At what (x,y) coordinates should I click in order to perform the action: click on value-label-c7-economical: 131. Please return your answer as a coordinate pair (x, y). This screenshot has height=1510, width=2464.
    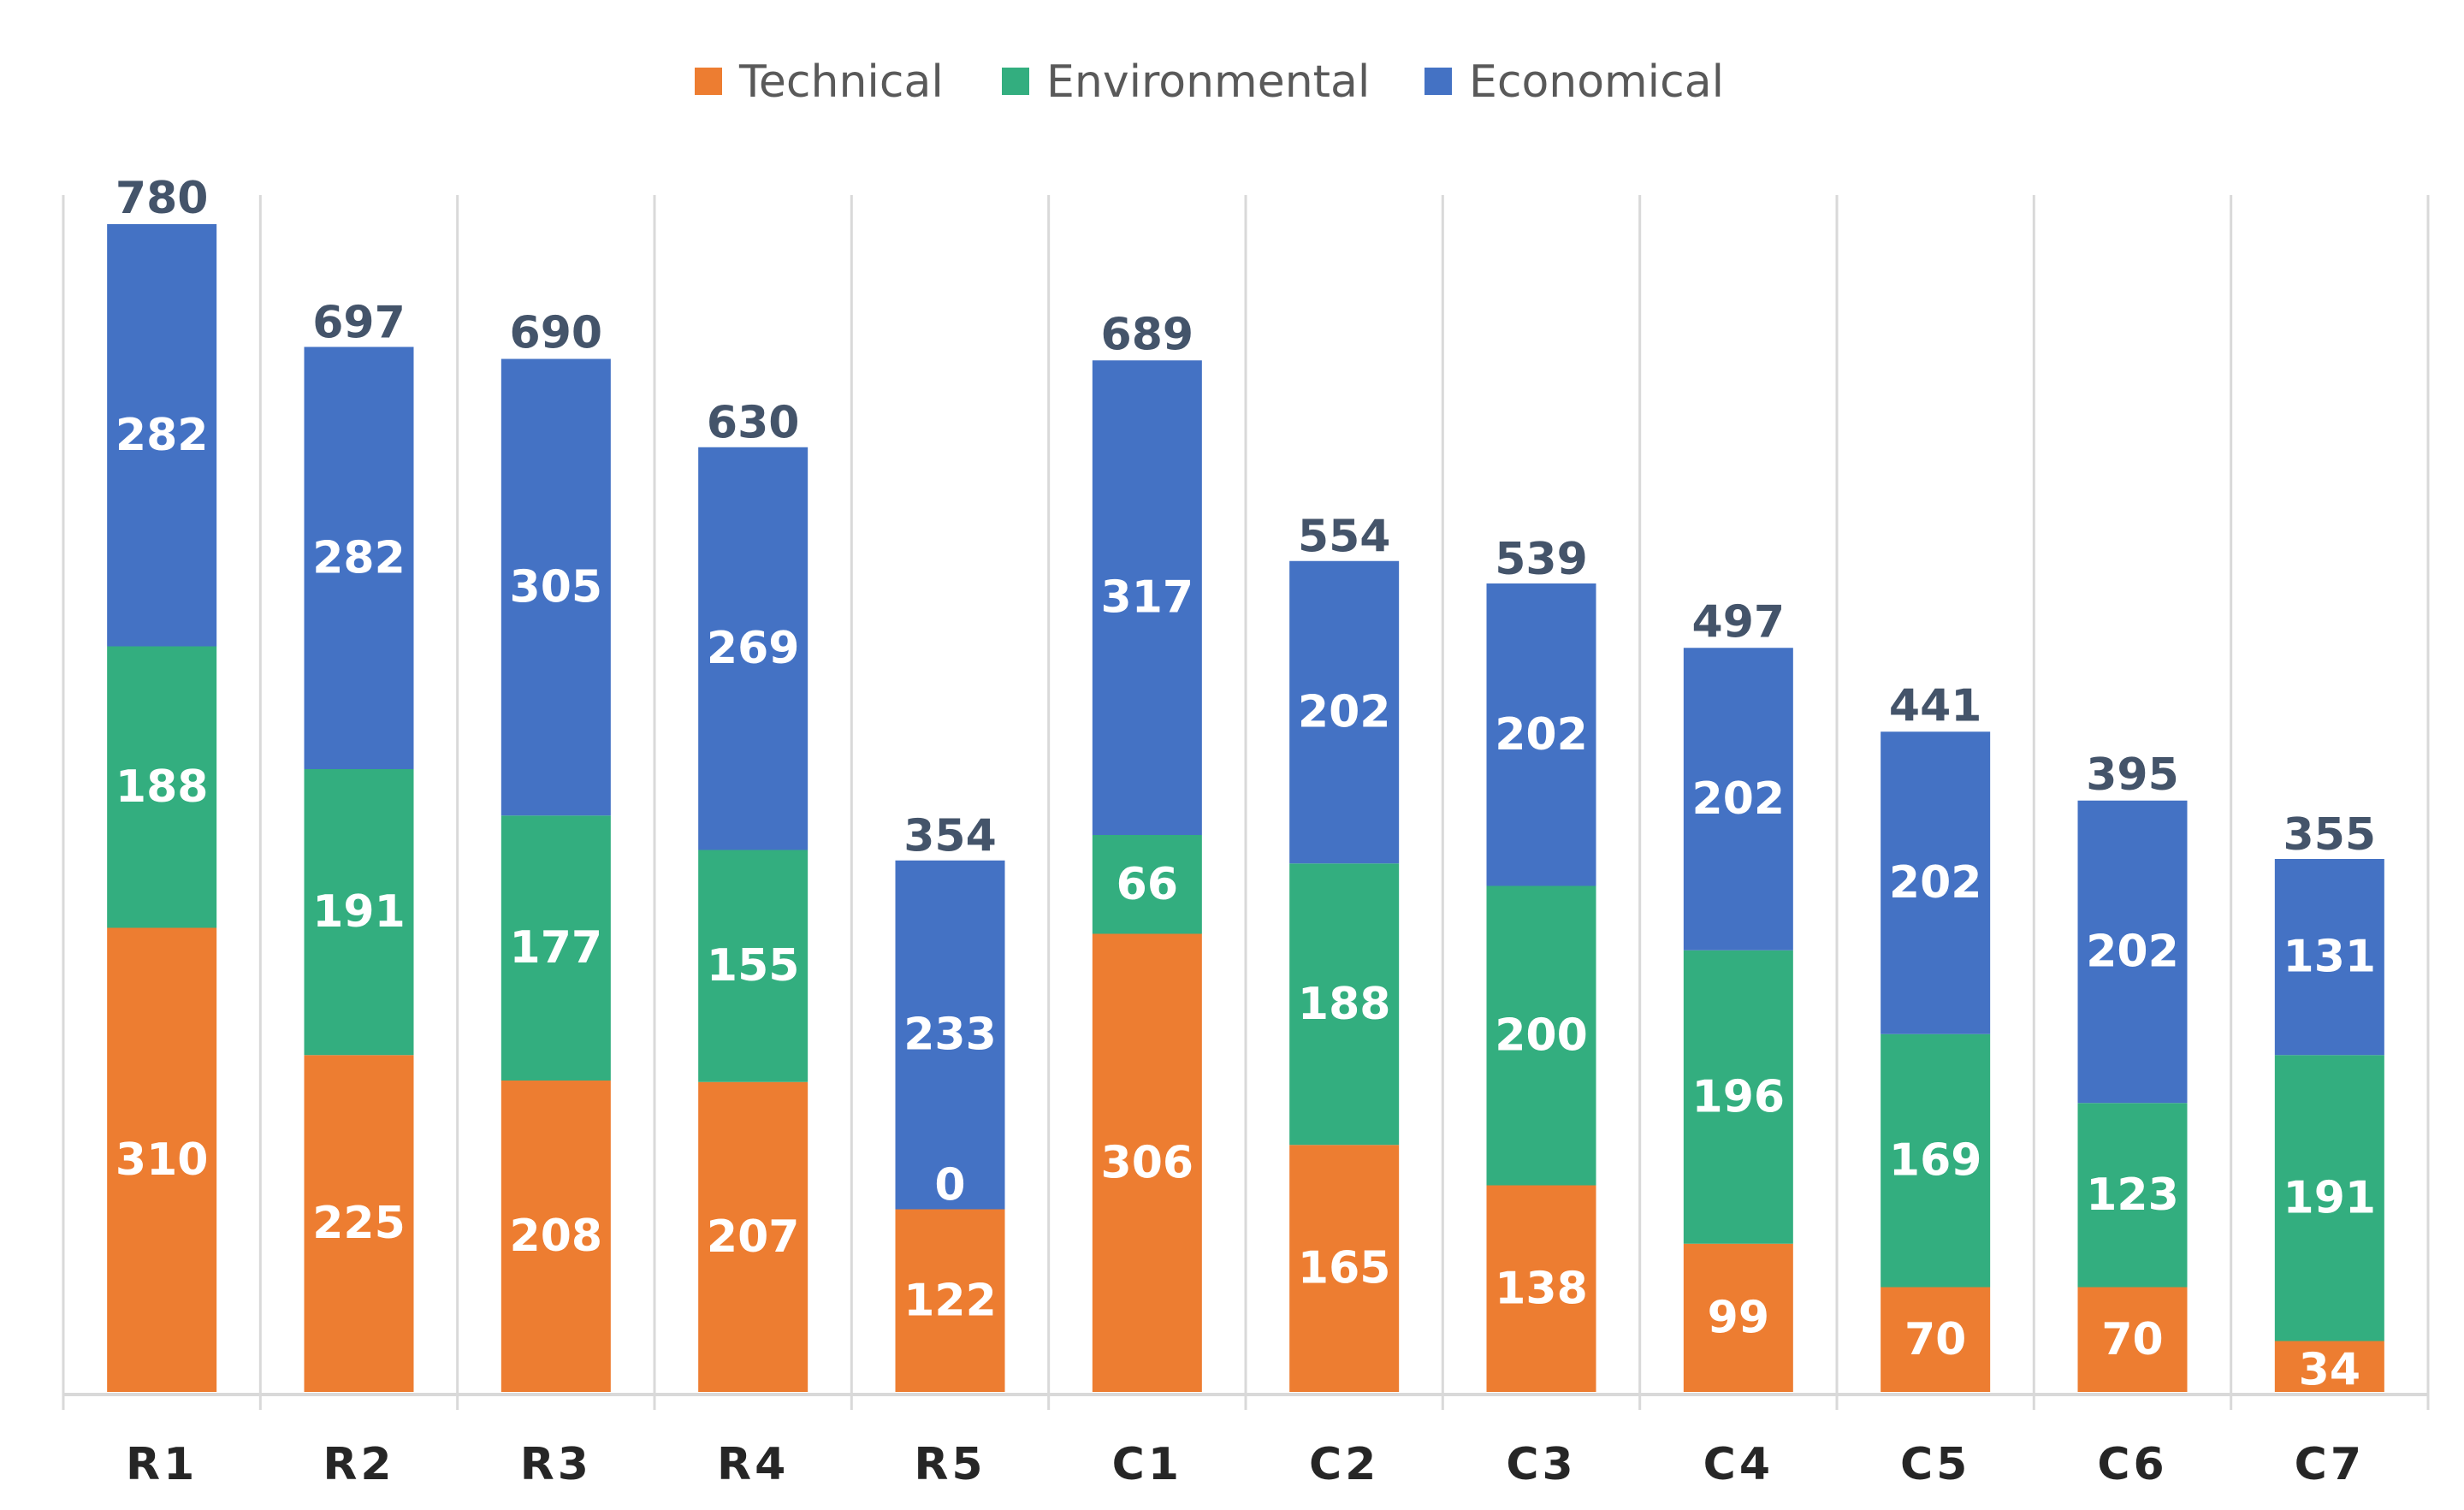
    Looking at the image, I should click on (2330, 957).